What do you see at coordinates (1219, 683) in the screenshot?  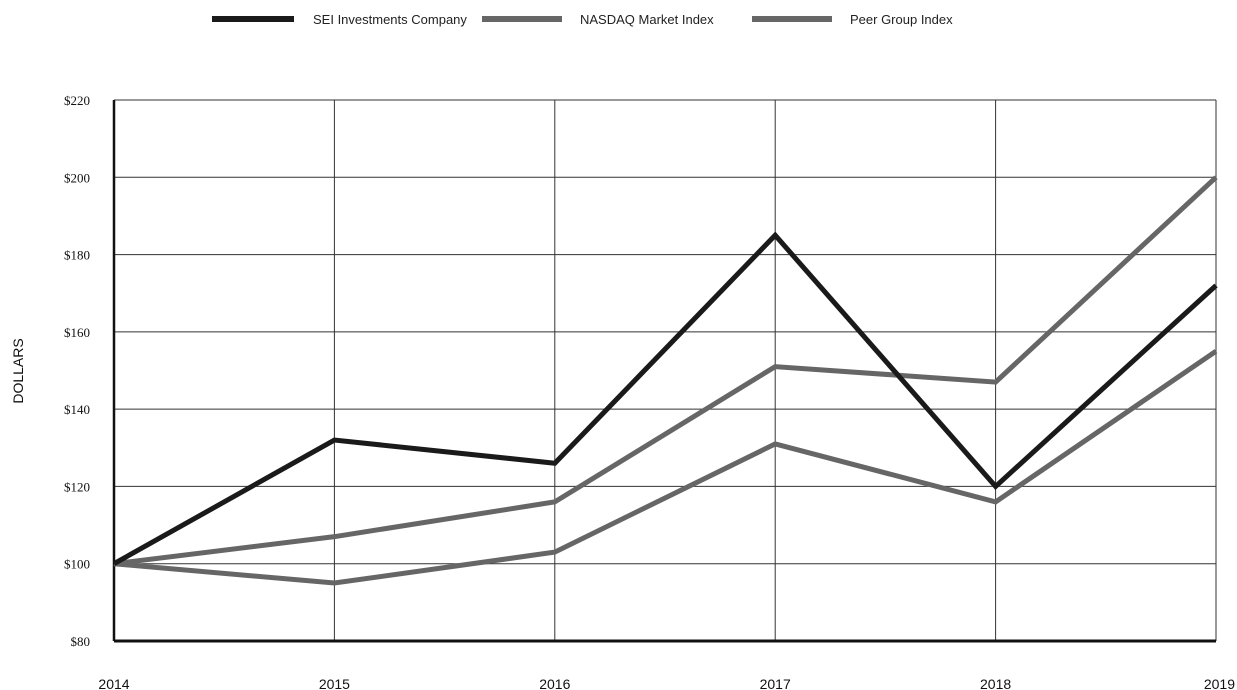 I see `x-tick-label: 2019` at bounding box center [1219, 683].